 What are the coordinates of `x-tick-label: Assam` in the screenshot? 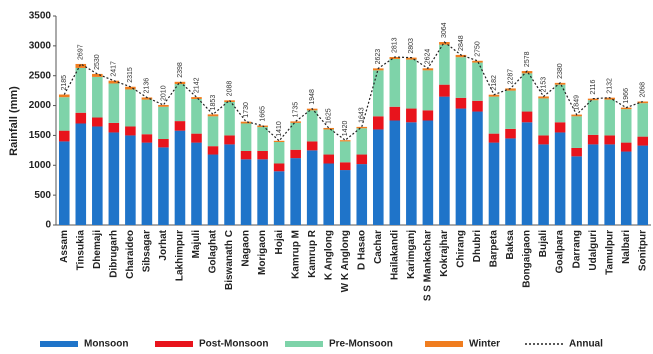 It's located at (64, 246).